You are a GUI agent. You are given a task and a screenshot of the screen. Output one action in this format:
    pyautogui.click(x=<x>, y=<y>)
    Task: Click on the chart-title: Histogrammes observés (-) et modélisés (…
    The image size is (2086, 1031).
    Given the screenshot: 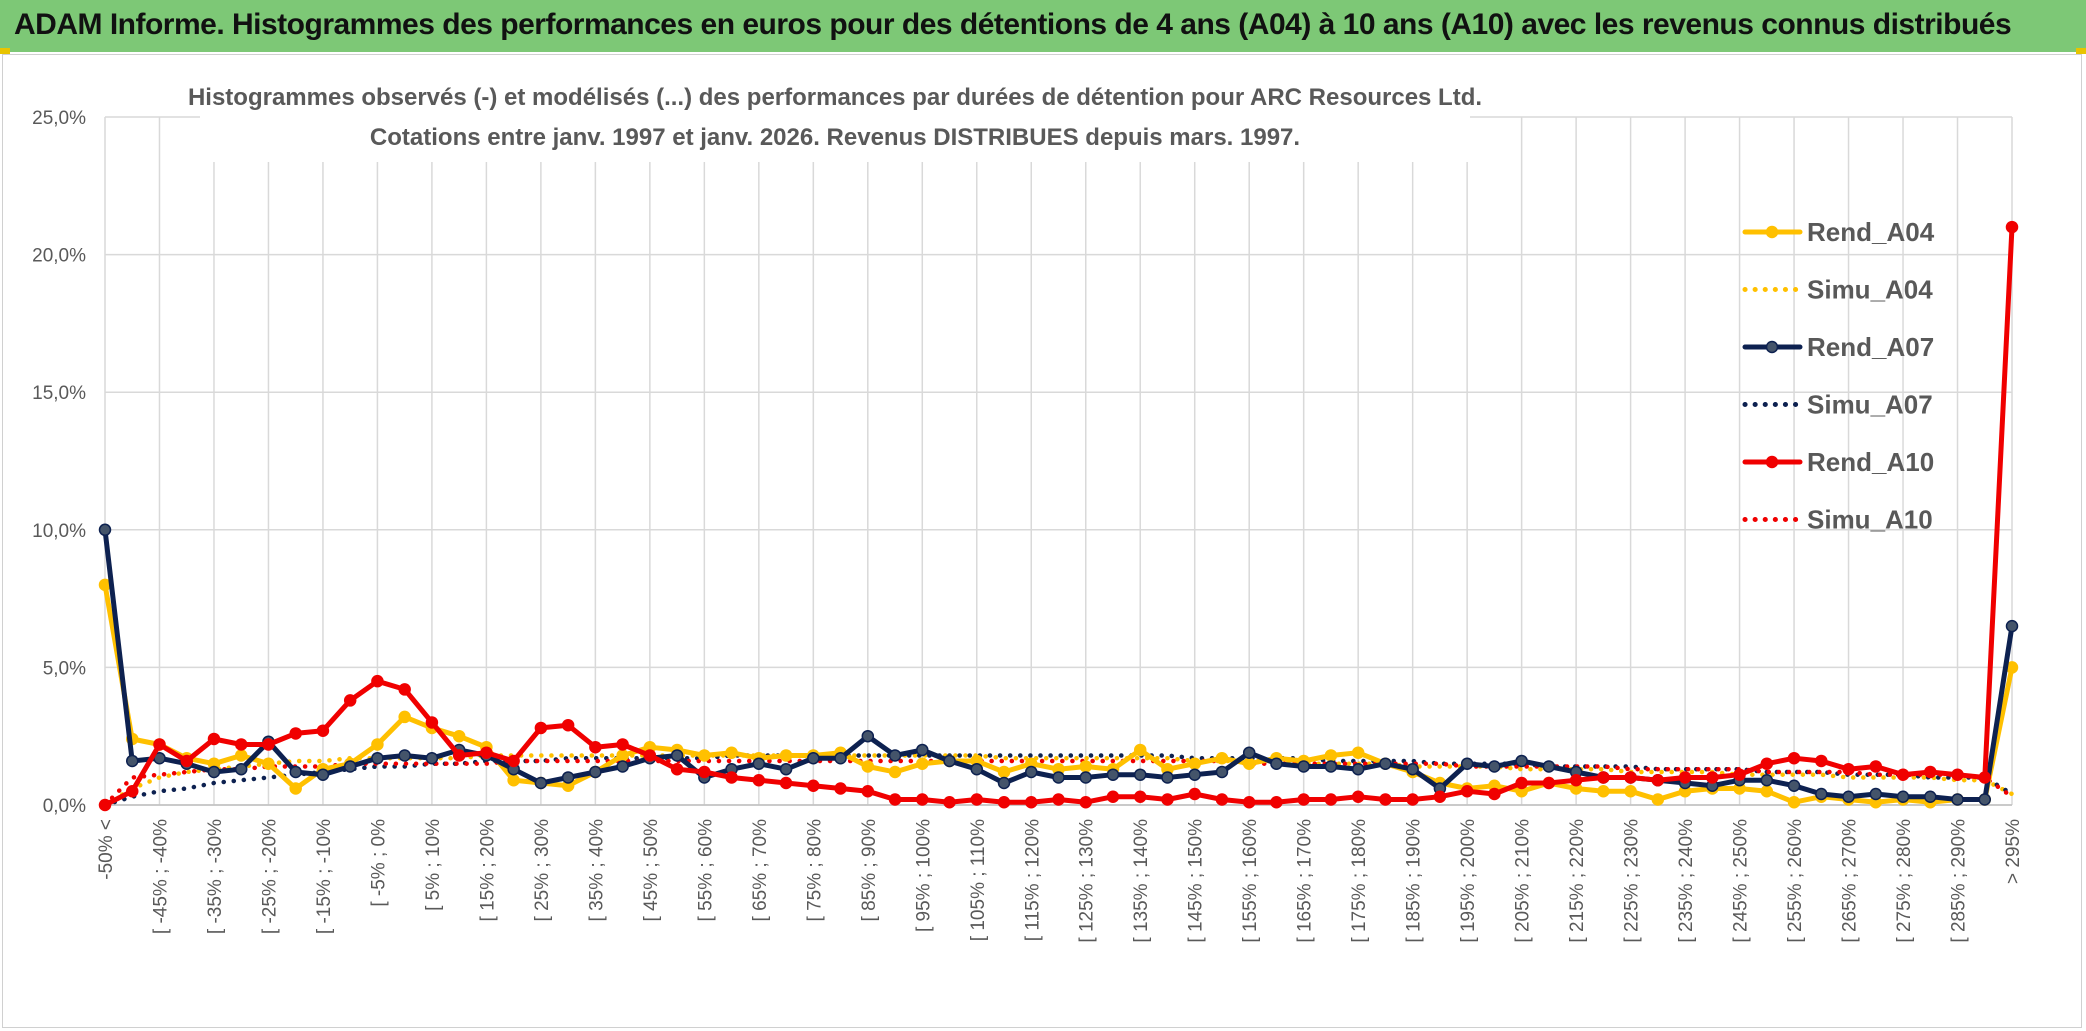 What is the action you would take?
    pyautogui.click(x=835, y=97)
    